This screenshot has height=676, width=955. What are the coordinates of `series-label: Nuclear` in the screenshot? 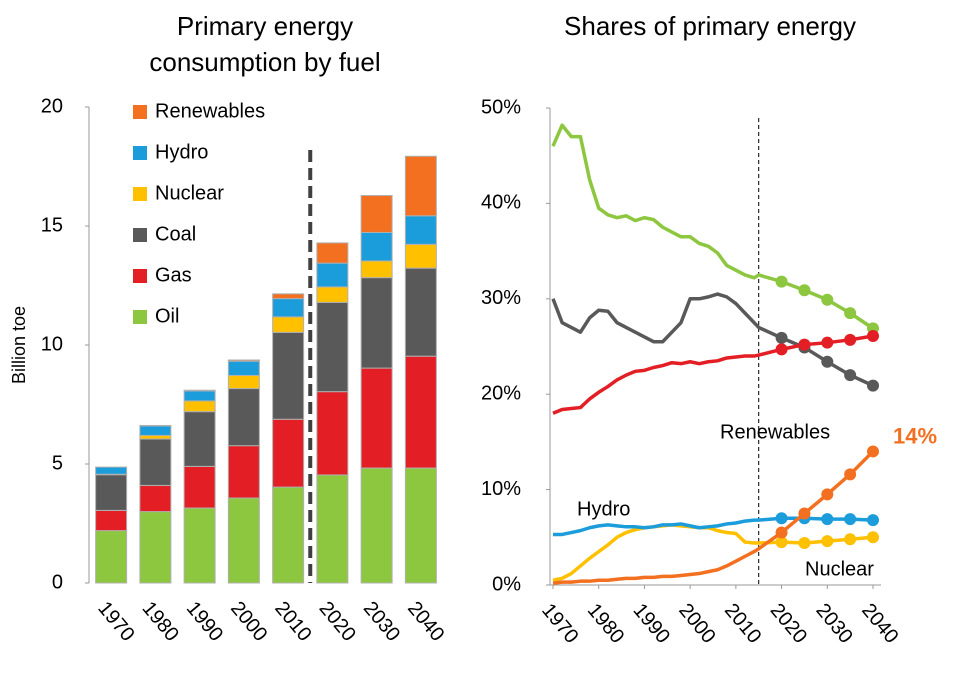 It's located at (839, 569).